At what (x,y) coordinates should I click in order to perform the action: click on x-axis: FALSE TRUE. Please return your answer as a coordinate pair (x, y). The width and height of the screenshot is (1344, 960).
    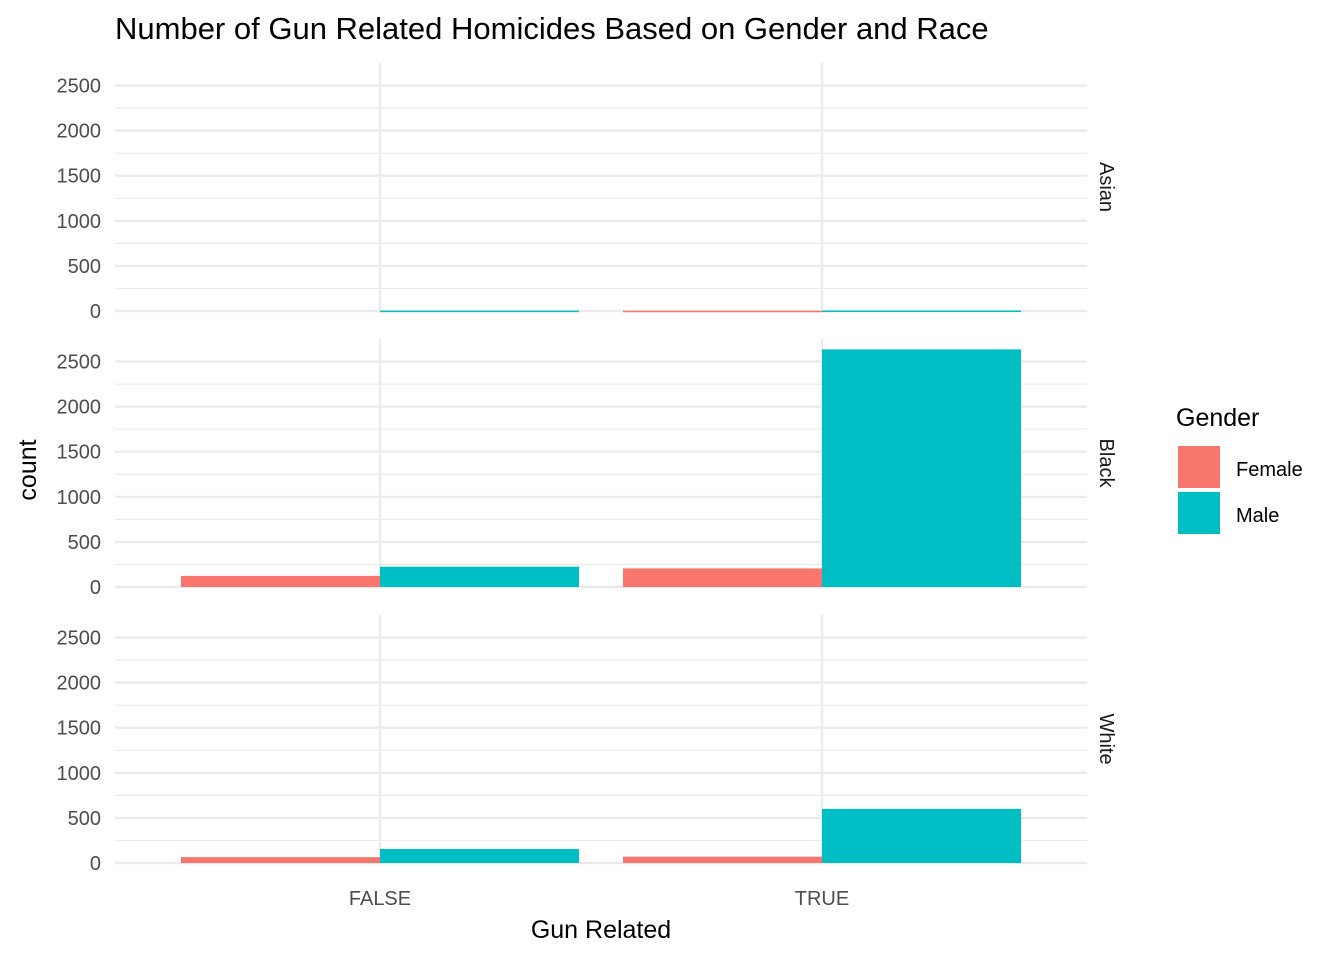
    Looking at the image, I should click on (599, 899).